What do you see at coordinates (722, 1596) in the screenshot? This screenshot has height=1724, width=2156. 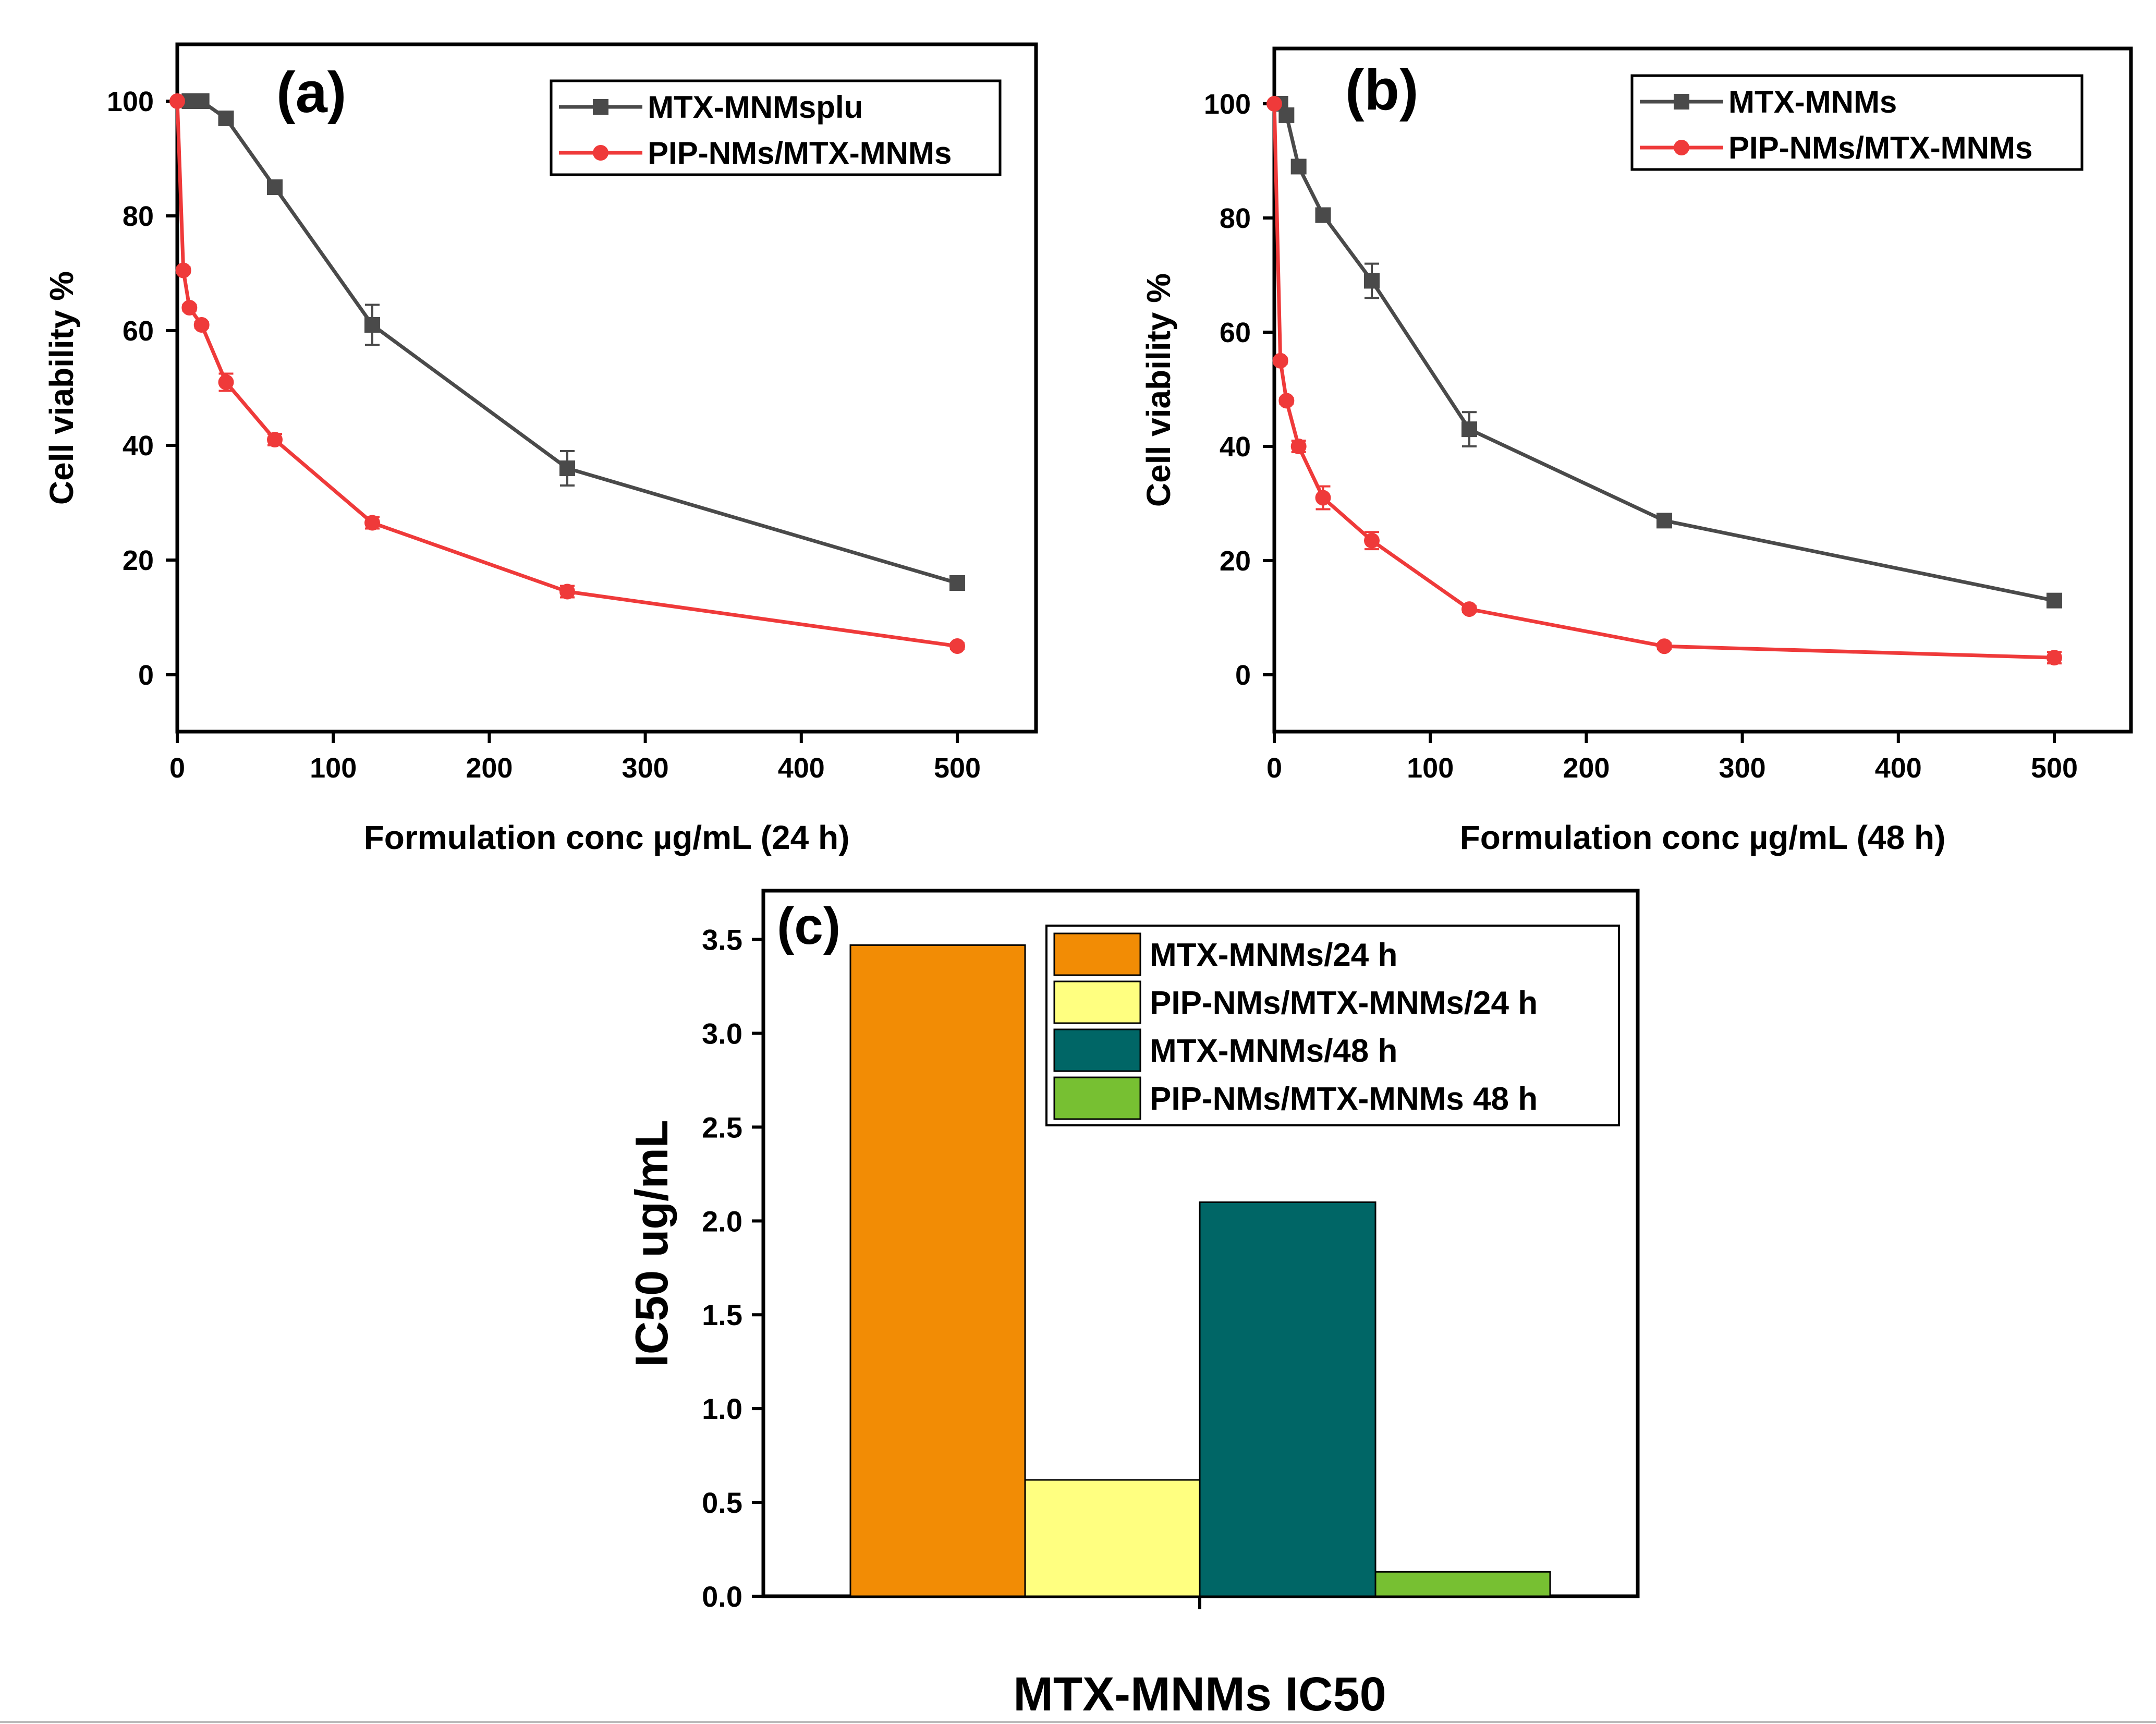 I see `y-tick-label: 0.0` at bounding box center [722, 1596].